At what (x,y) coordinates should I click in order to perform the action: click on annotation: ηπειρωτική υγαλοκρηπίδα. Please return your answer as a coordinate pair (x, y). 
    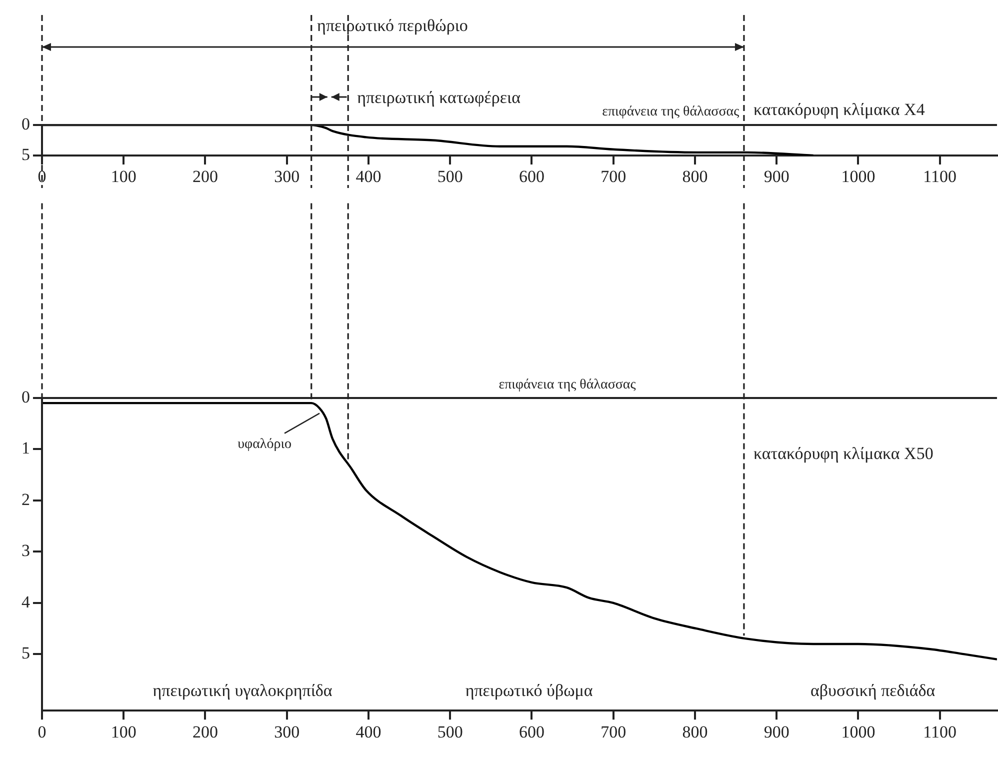
    Looking at the image, I should click on (242, 690).